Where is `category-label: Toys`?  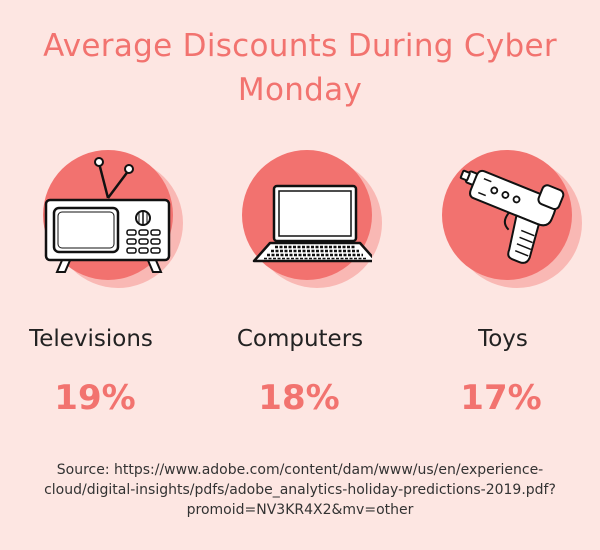 category-label: Toys is located at coordinates (503, 339).